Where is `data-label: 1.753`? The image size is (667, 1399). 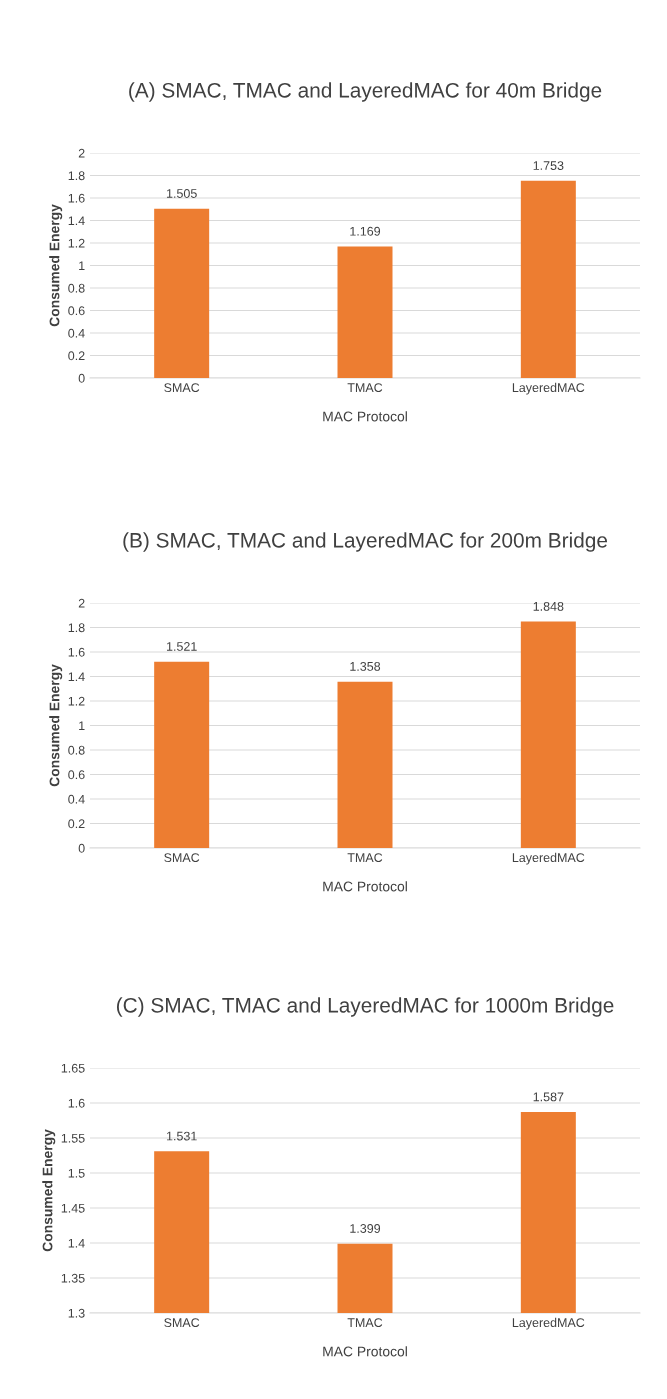
data-label: 1.753 is located at coordinates (548, 165).